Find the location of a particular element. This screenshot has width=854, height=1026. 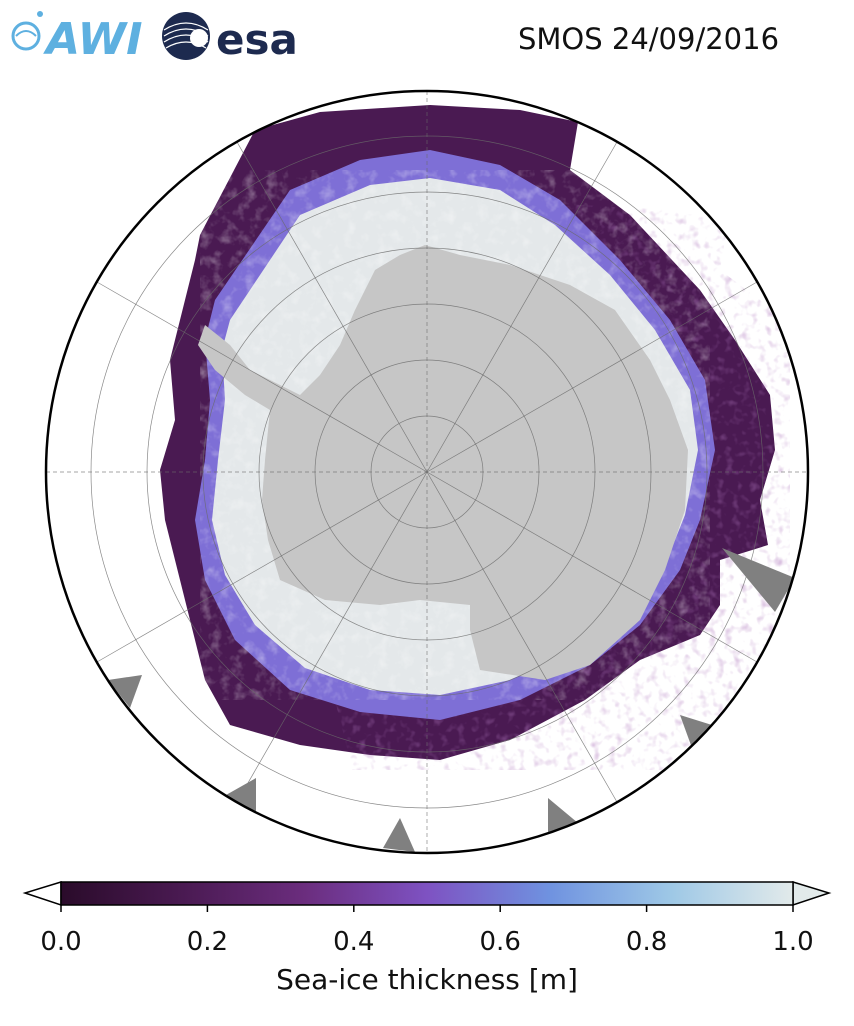

colorbar-ticks: 0.0 0.2 0.4 0.6 0.8 1.0 is located at coordinates (427, 931).